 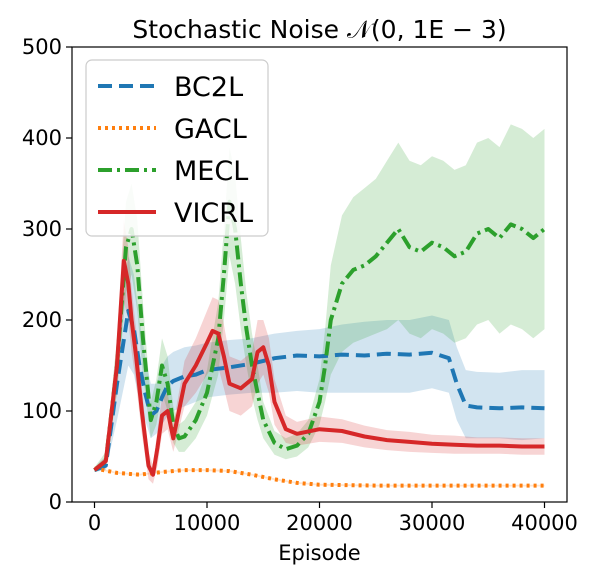 What do you see at coordinates (42, 47) in the screenshot?
I see `y-tick-label: 500` at bounding box center [42, 47].